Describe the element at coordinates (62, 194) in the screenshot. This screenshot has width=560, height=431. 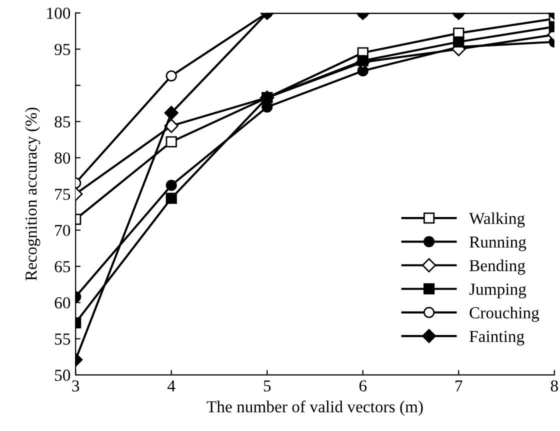
I see `y-tick-label: 75` at that location.